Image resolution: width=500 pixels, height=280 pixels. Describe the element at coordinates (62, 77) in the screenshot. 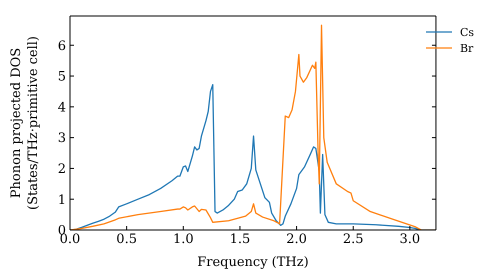

I see `y-tick-label: 5` at that location.